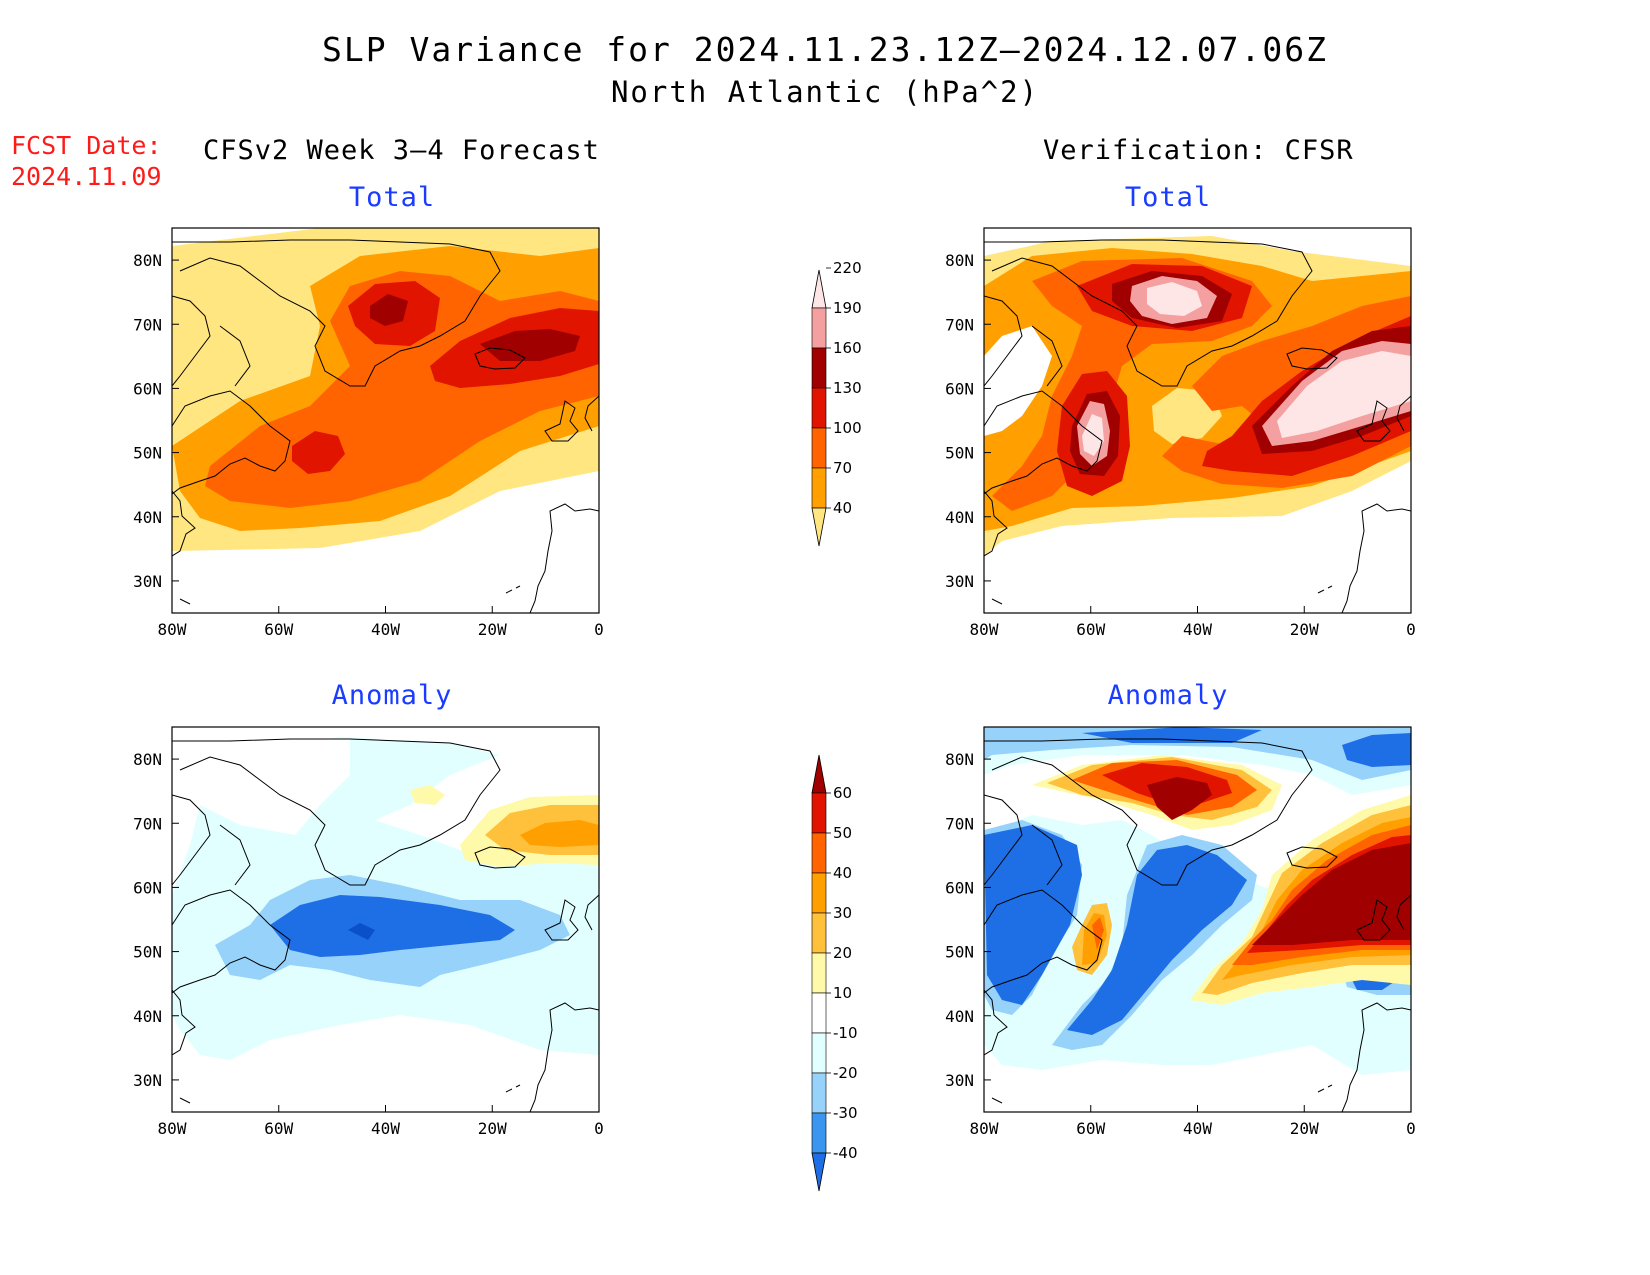 The width and height of the screenshot is (1650, 1275). What do you see at coordinates (842, 873) in the screenshot?
I see `colorbar-label: 40` at bounding box center [842, 873].